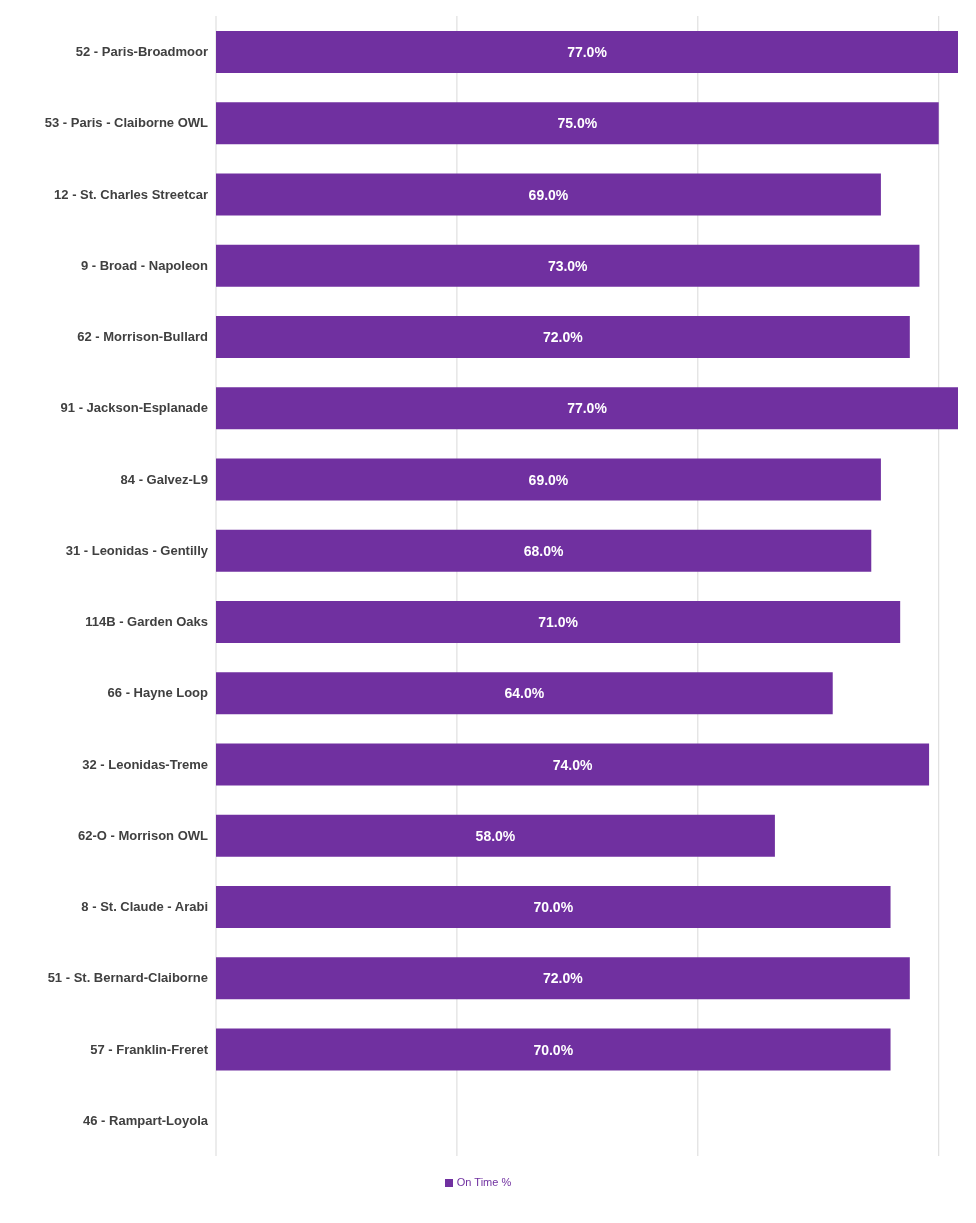 The height and width of the screenshot is (1223, 976). I want to click on y-tick-label: 91 - Jackson-Esplanade, so click(134, 408).